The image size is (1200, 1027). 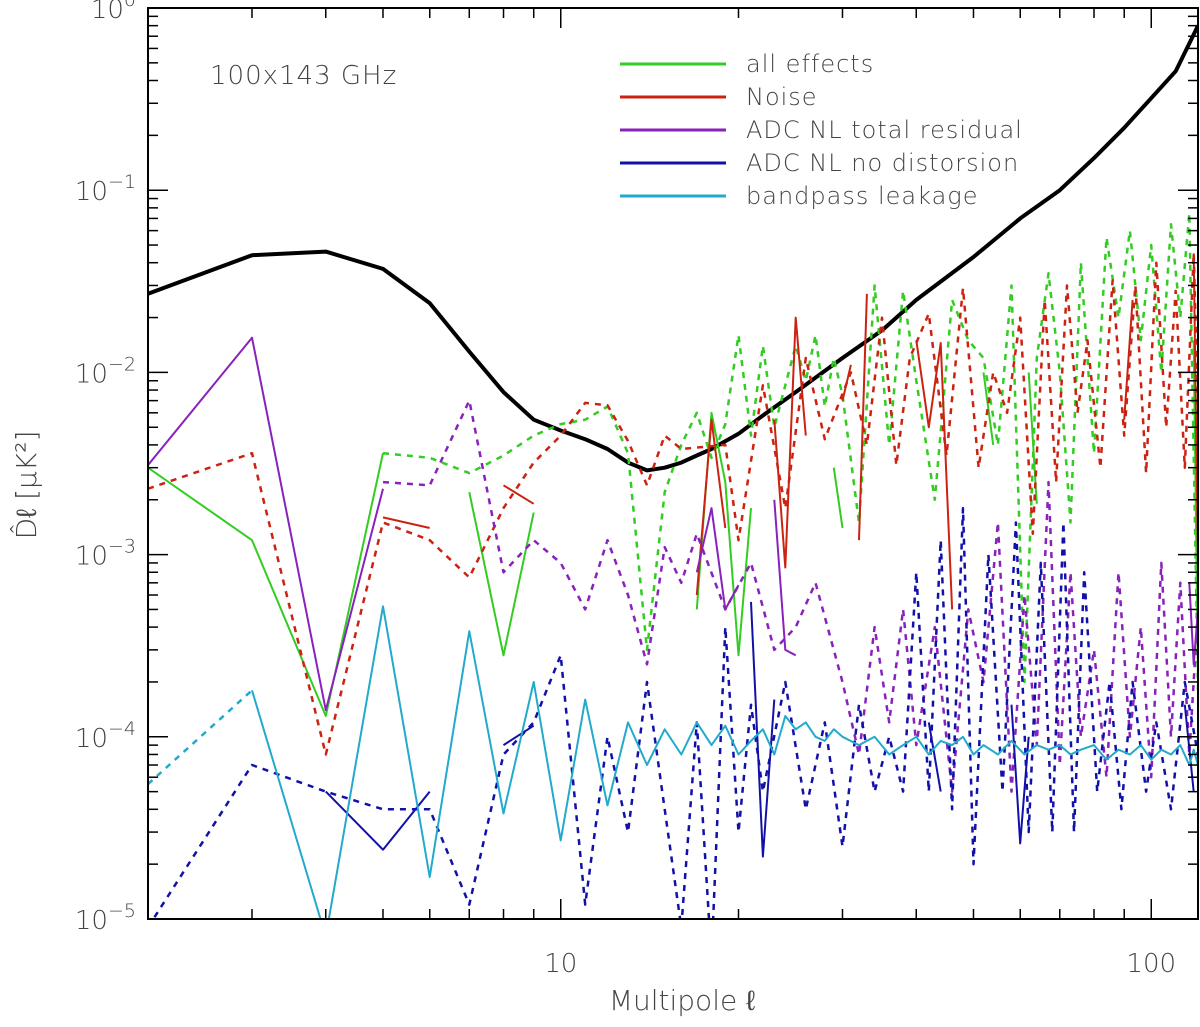 What do you see at coordinates (560, 964) in the screenshot?
I see `x-tick-label: 10` at bounding box center [560, 964].